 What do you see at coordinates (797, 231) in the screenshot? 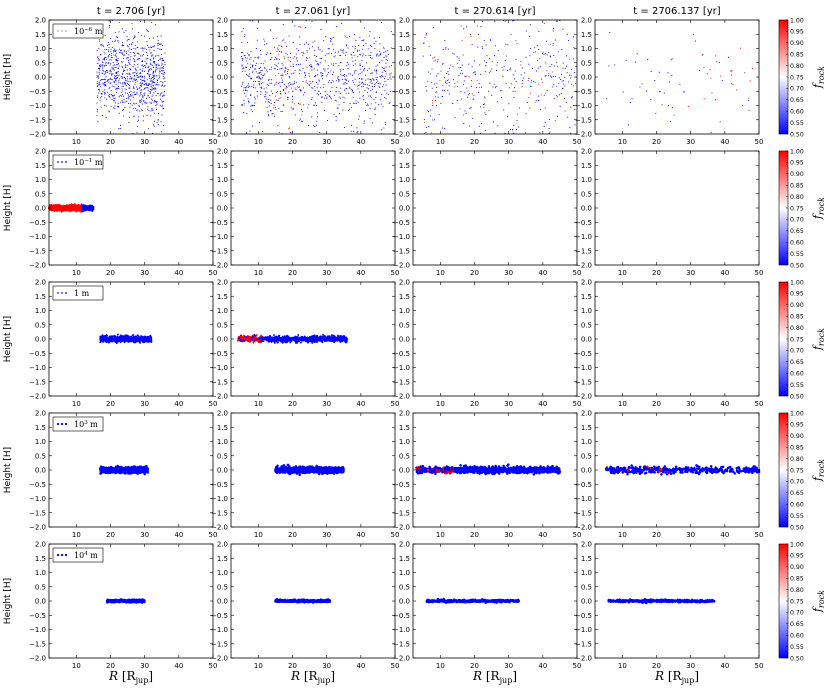
I see `colorbar-tick-label: 0.65` at bounding box center [797, 231].